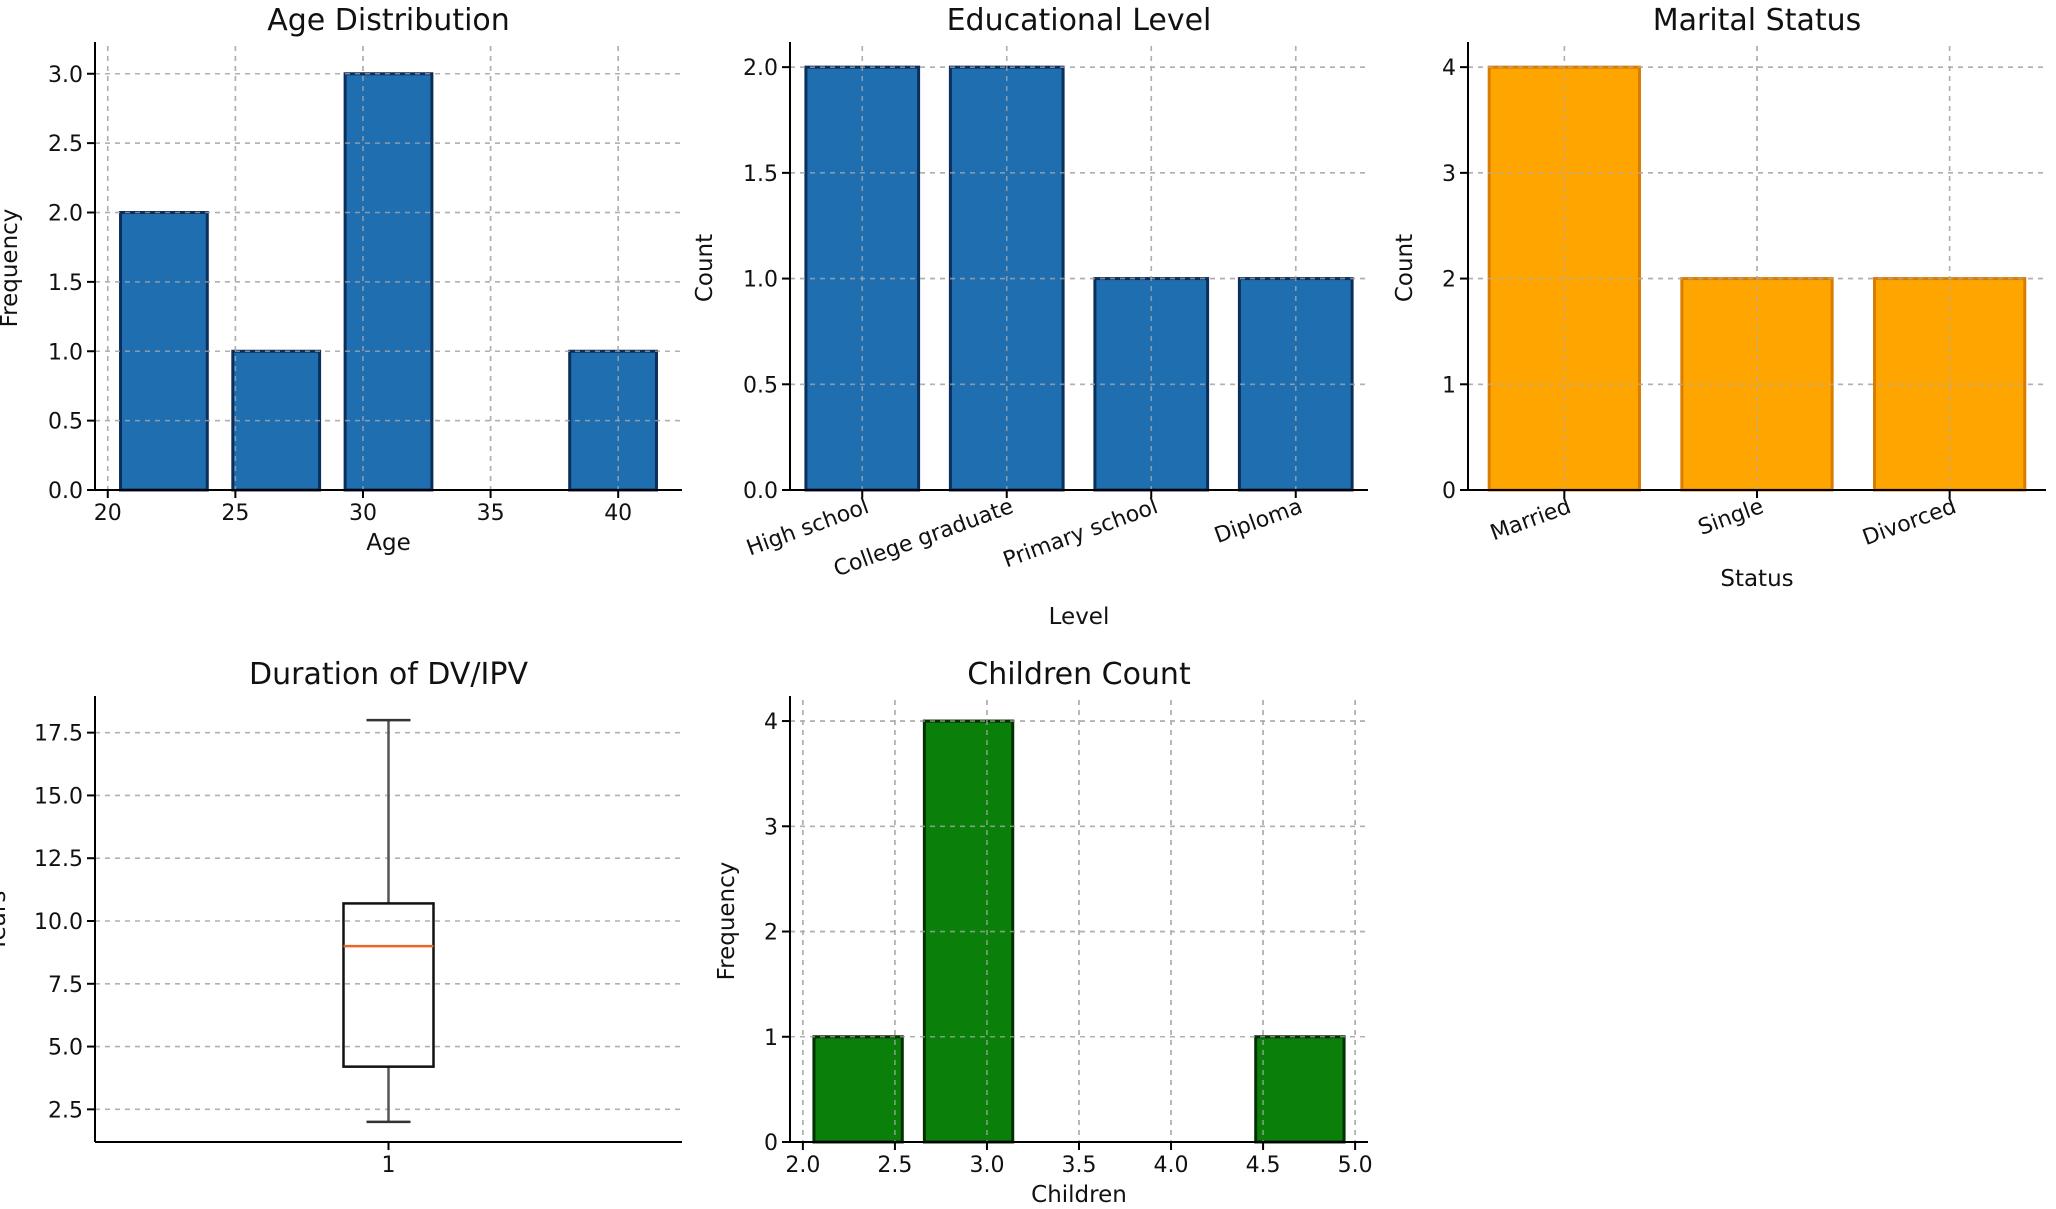 The height and width of the screenshot is (1209, 2056). What do you see at coordinates (1756, 579) in the screenshot?
I see `x-axis-label: Status` at bounding box center [1756, 579].